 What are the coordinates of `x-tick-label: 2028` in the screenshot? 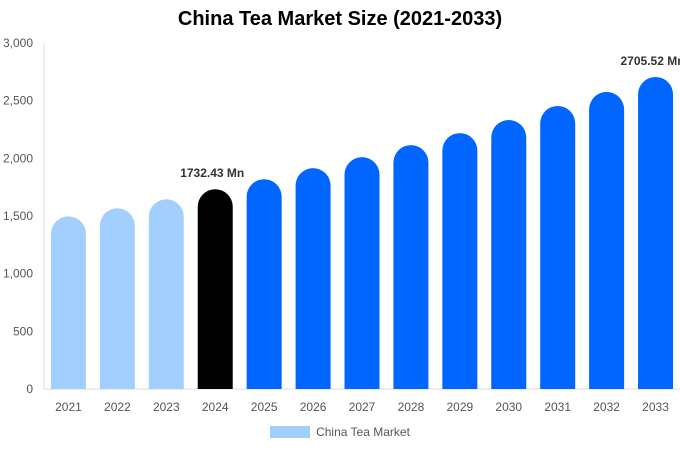 It's located at (411, 407).